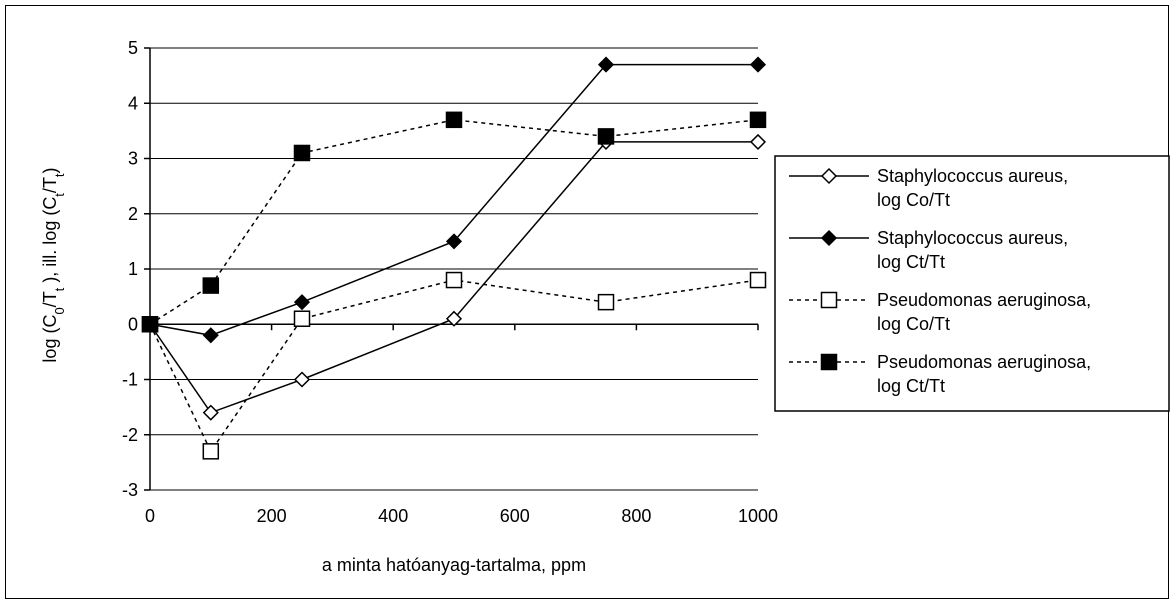  Describe the element at coordinates (928, 250) in the screenshot. I see `legend-item-2: Staphylococcus aureus, log Ct/Tt` at that location.